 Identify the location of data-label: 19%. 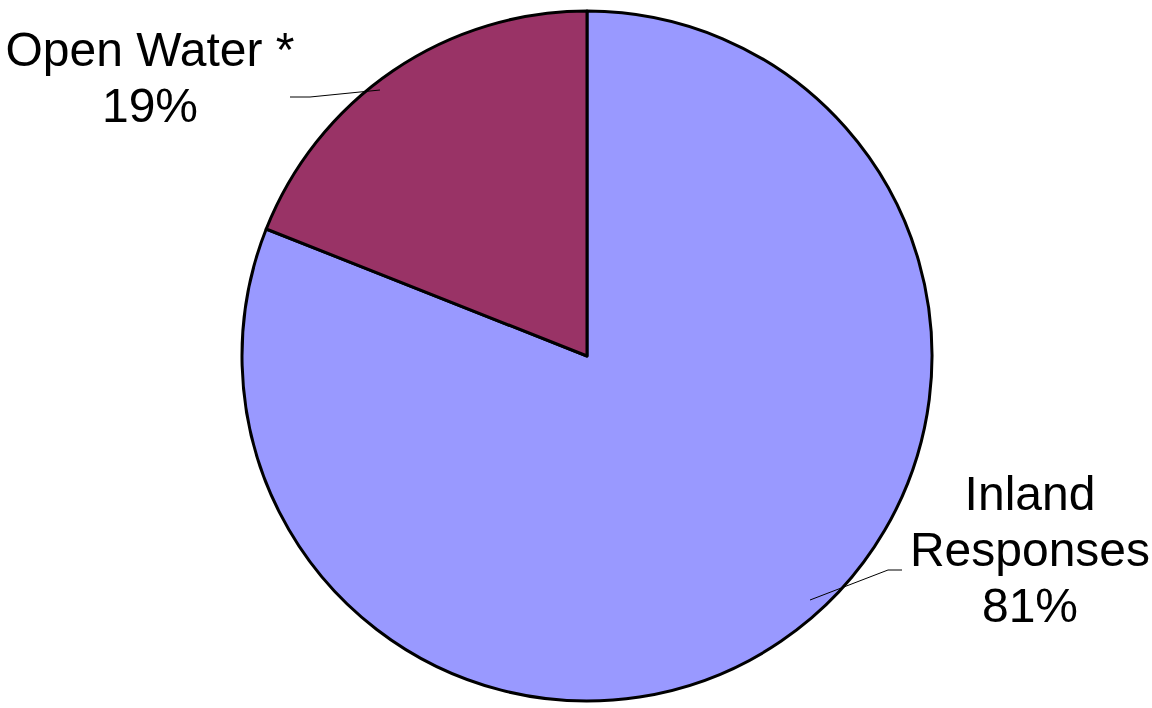
(150, 105).